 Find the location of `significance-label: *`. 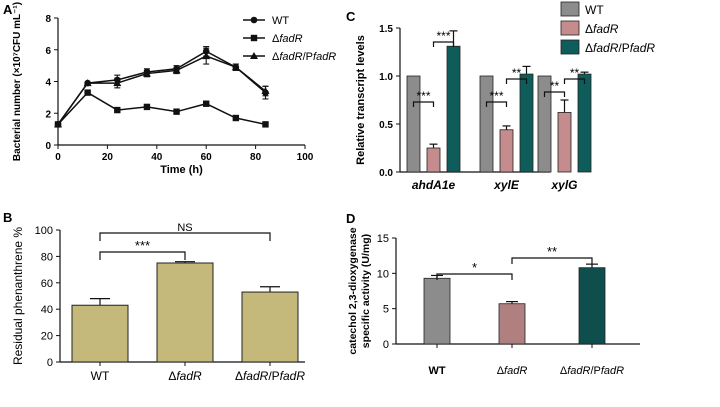

significance-label: * is located at coordinates (474, 267).